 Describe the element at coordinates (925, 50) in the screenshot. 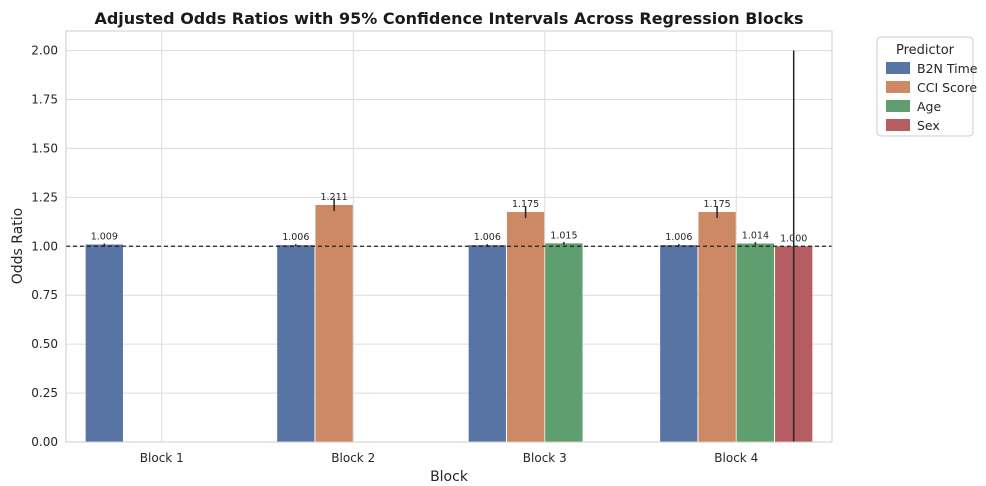

I see `legend-title: Predictor` at that location.